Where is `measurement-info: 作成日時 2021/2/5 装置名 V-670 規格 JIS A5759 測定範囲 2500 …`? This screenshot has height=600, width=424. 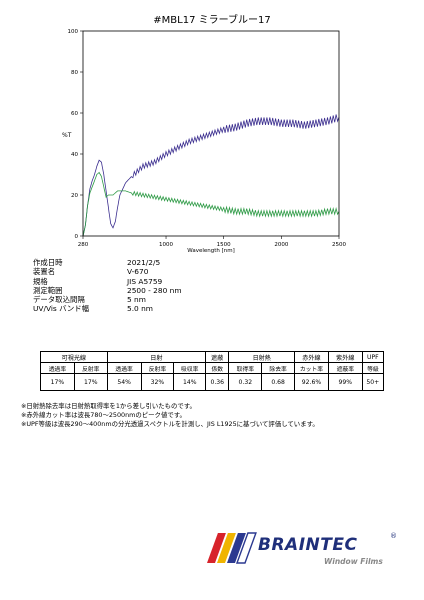
measurement-info: 作成日時 2021/2/5 装置名 V-670 規格 JIS A5759 測定範囲 2500 … is located at coordinates (107, 286).